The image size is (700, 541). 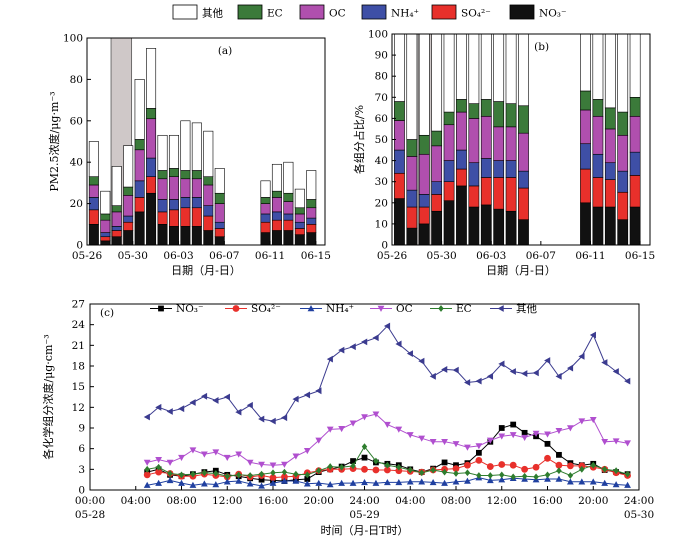 What do you see at coordinates (319, 501) in the screenshot?
I see `x-tick-label: 20:00` at bounding box center [319, 501].